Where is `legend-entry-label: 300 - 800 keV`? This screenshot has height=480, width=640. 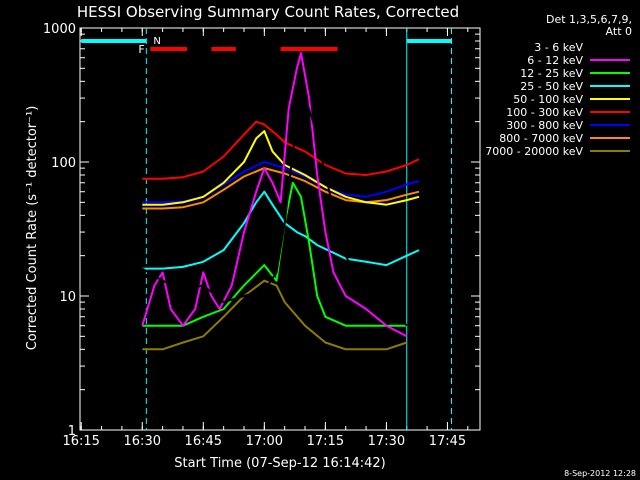
legend-entry-label: 300 - 800 keV is located at coordinates (544, 125).